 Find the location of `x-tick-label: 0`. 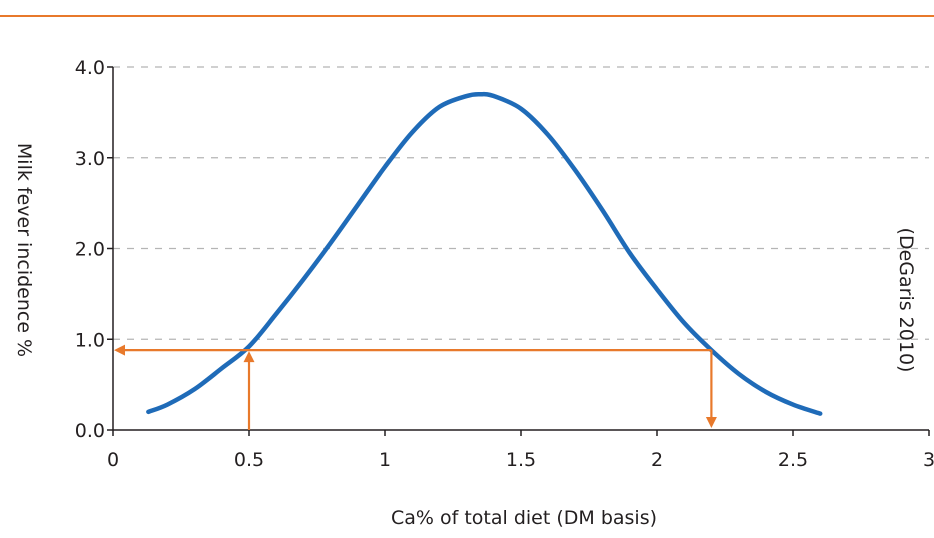

x-tick-label: 0 is located at coordinates (113, 460).